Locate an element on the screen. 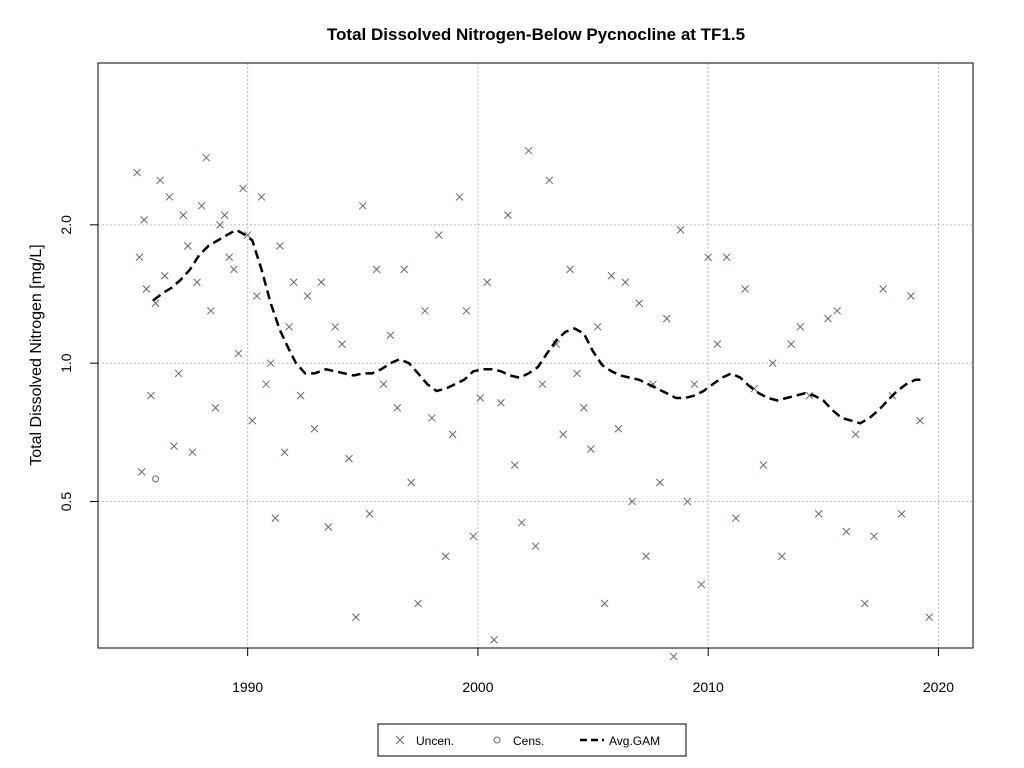 Image resolution: width=1024 pixels, height=768 pixels. y-axis-label: Total Dissolved Nitrogen [mg/L] is located at coordinates (36, 354).